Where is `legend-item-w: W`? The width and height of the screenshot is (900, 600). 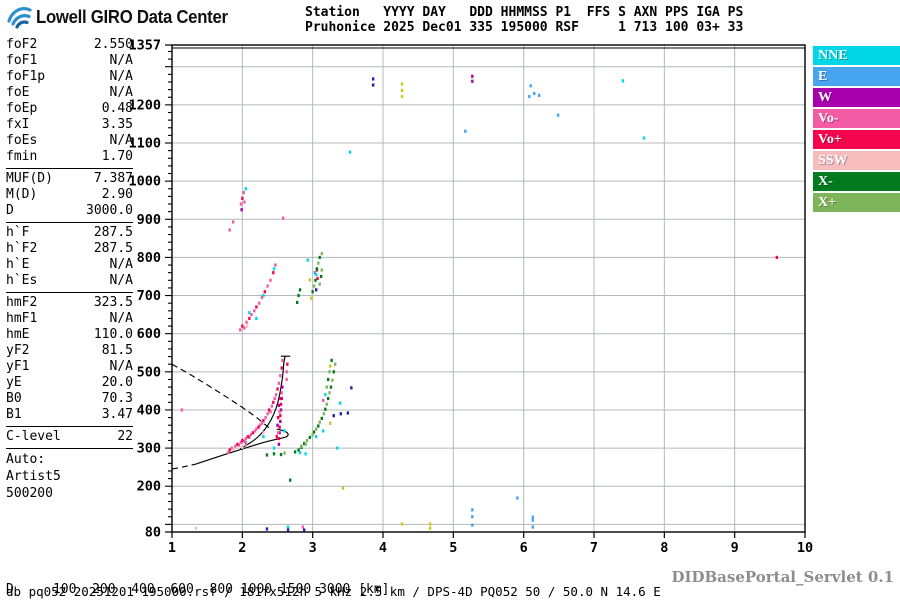 legend-item-w: W is located at coordinates (856, 97).